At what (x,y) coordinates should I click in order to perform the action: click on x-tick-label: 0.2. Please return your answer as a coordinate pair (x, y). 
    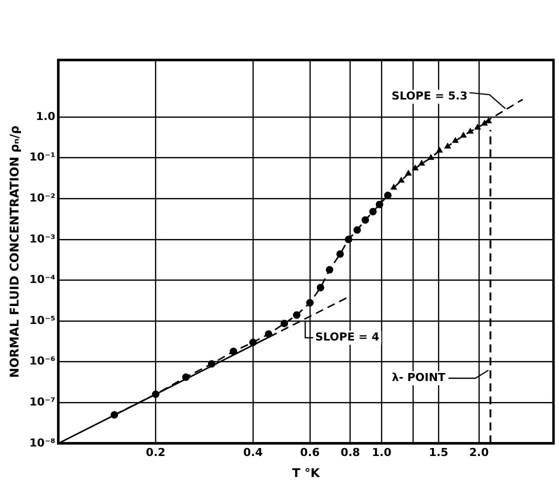
    Looking at the image, I should click on (156, 452).